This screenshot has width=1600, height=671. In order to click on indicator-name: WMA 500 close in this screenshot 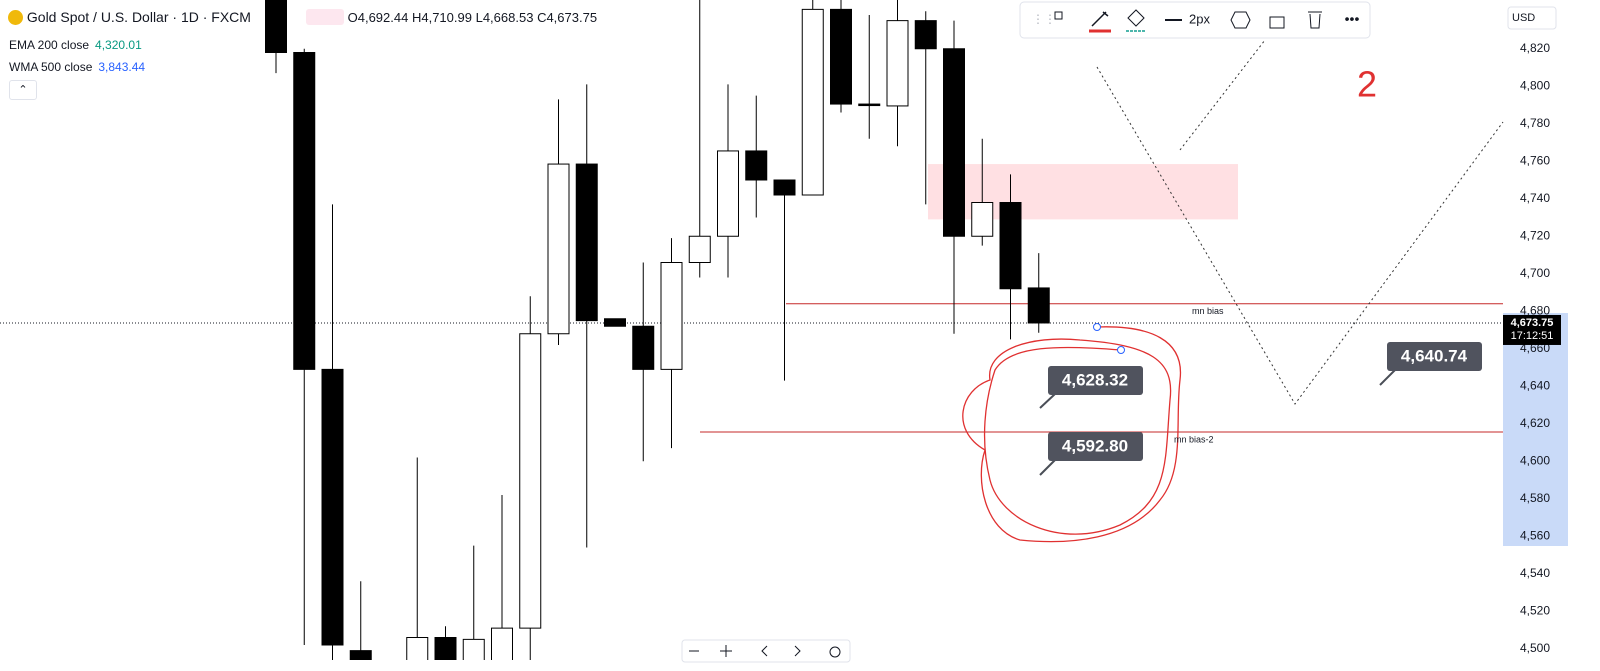, I will do `click(51, 67)`.